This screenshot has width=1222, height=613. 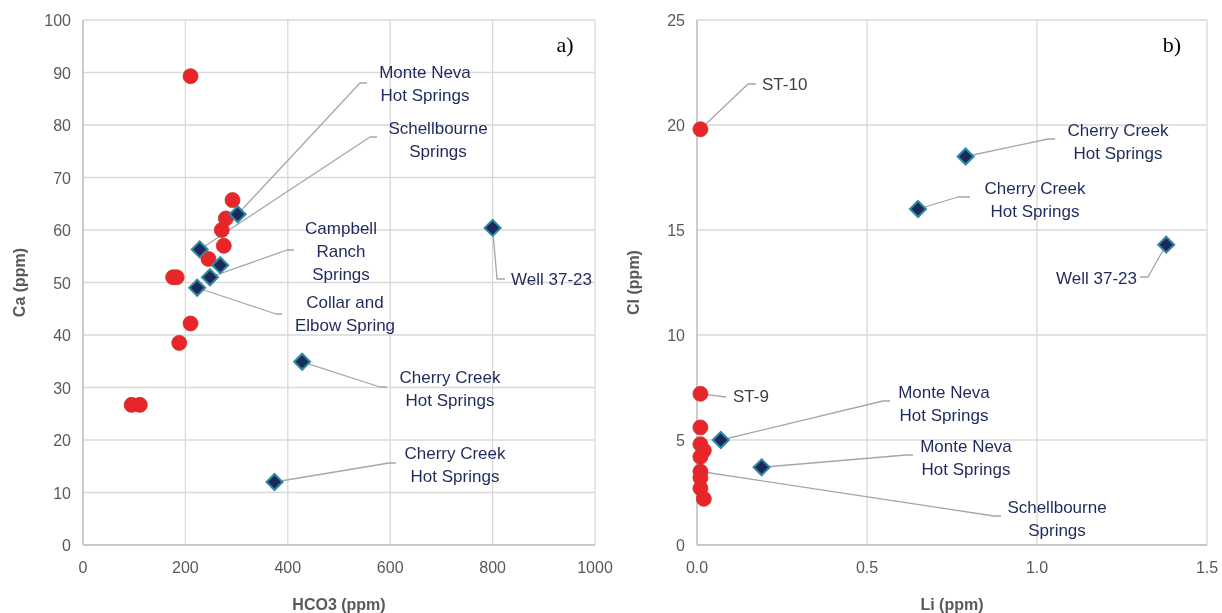 I want to click on annotation: b), so click(x=1172, y=44).